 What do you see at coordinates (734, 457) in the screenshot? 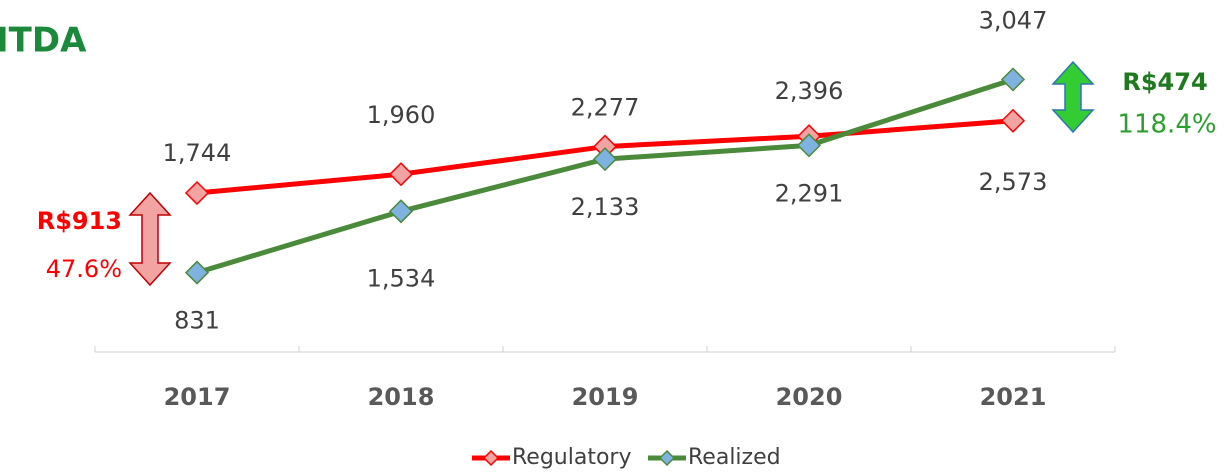
I see `legend-label: Realized` at bounding box center [734, 457].